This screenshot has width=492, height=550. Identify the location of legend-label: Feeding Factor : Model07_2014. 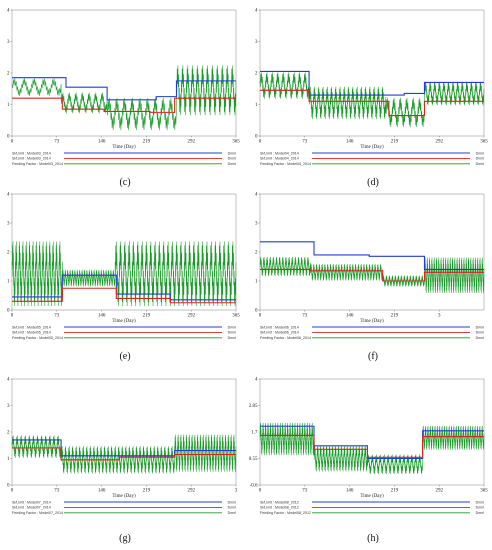
(37, 513).